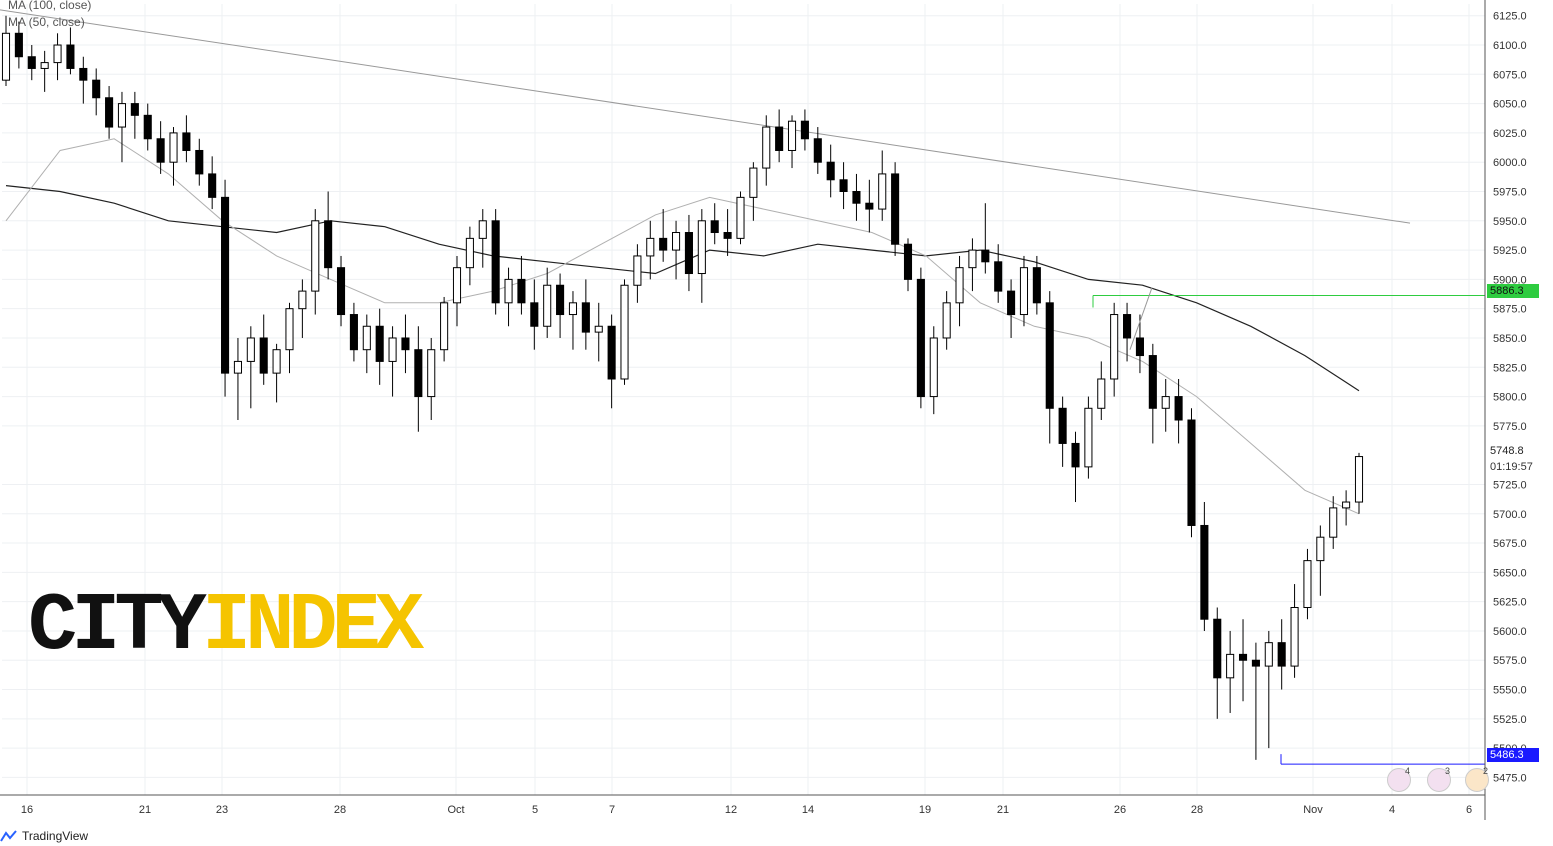 The width and height of the screenshot is (1553, 846). Describe the element at coordinates (1507, 451) in the screenshot. I see `last-price-label: 5748.8` at that location.